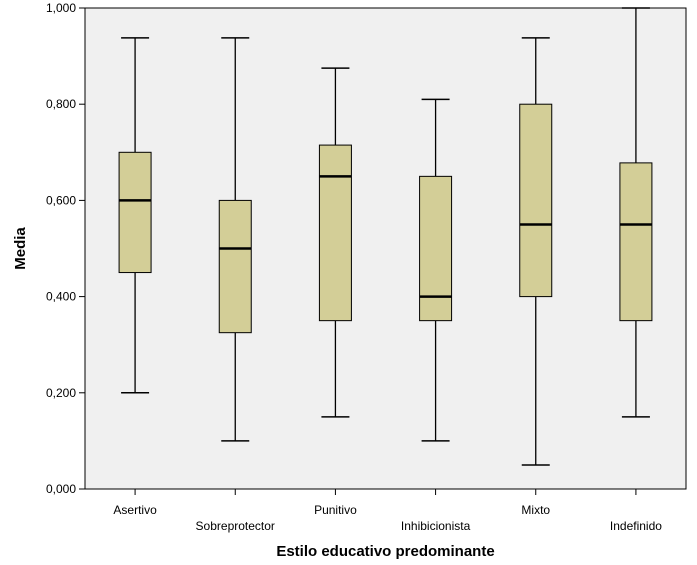 Image resolution: width=697 pixels, height=565 pixels. What do you see at coordinates (61, 104) in the screenshot?
I see `y-tick-label: 0,800` at bounding box center [61, 104].